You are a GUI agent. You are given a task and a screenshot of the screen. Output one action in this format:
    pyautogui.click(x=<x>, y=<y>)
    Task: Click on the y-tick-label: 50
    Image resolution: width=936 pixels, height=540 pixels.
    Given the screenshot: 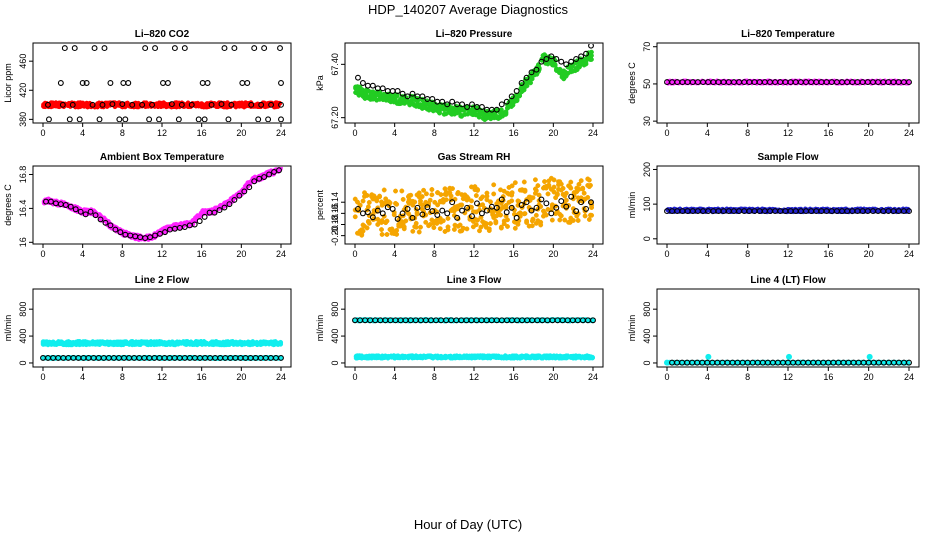 What is the action you would take?
    pyautogui.click(x=647, y=84)
    